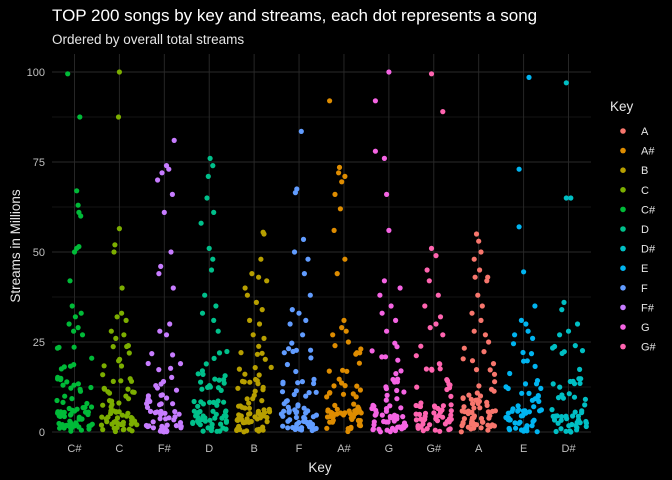 The width and height of the screenshot is (672, 480). I want to click on x-tick-label: B, so click(253, 449).